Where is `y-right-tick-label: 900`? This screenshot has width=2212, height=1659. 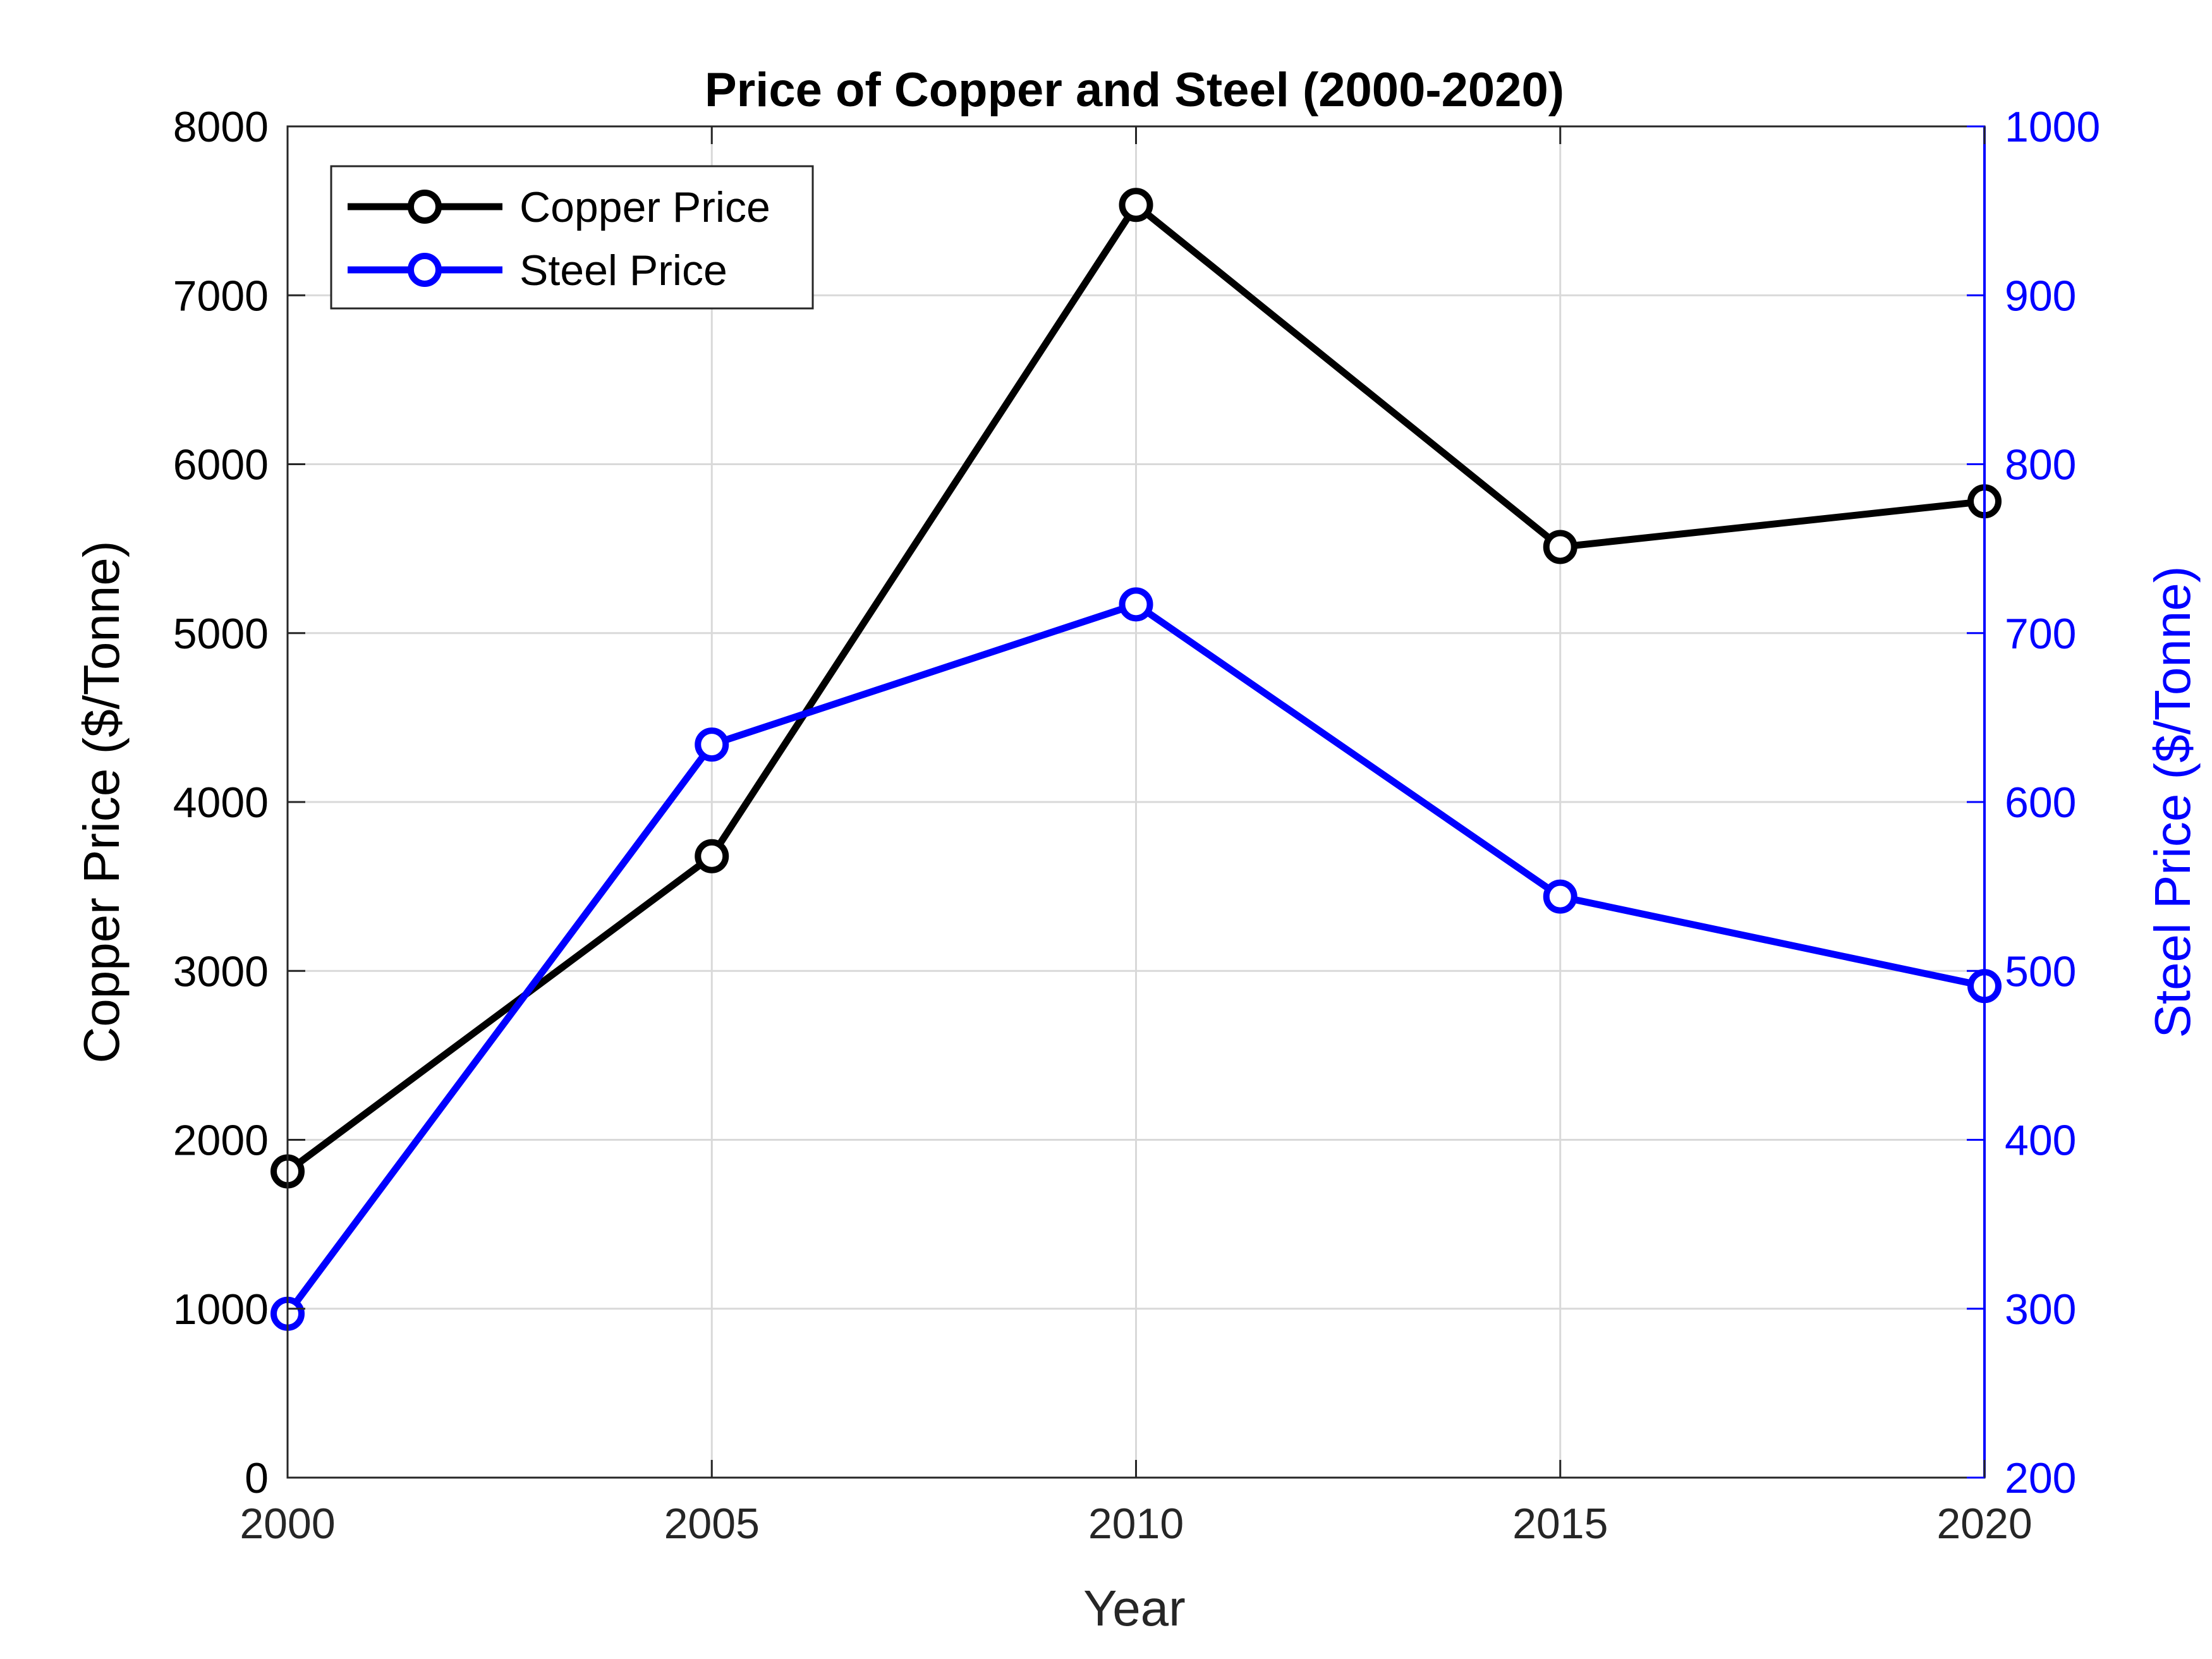 y-right-tick-label: 900 is located at coordinates (2041, 296).